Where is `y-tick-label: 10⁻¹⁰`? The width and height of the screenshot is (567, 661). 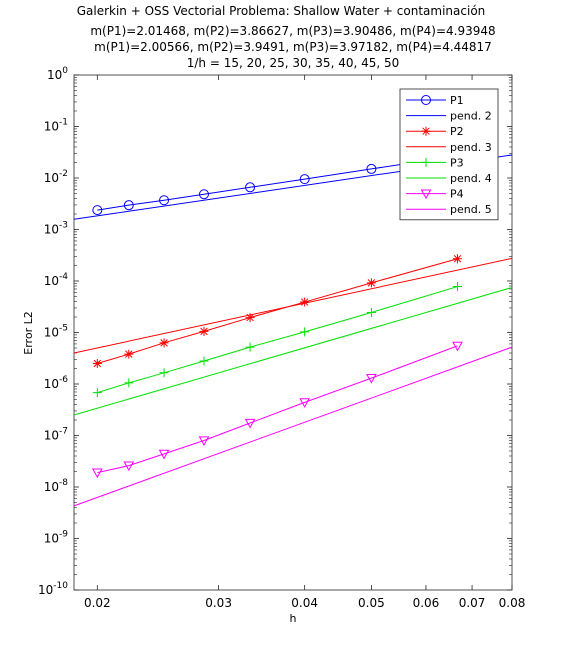
y-tick-label: 10⁻¹⁰ is located at coordinates (53, 589).